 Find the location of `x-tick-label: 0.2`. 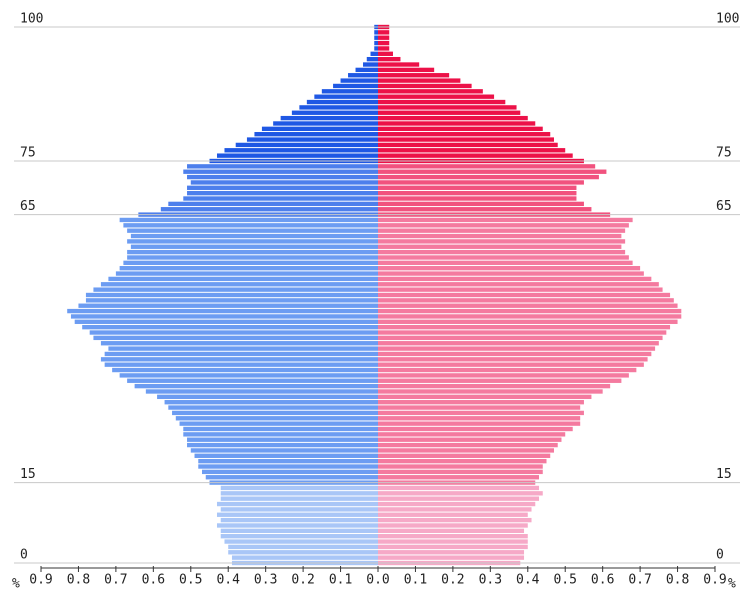

x-tick-label: 0.2 is located at coordinates (452, 580).